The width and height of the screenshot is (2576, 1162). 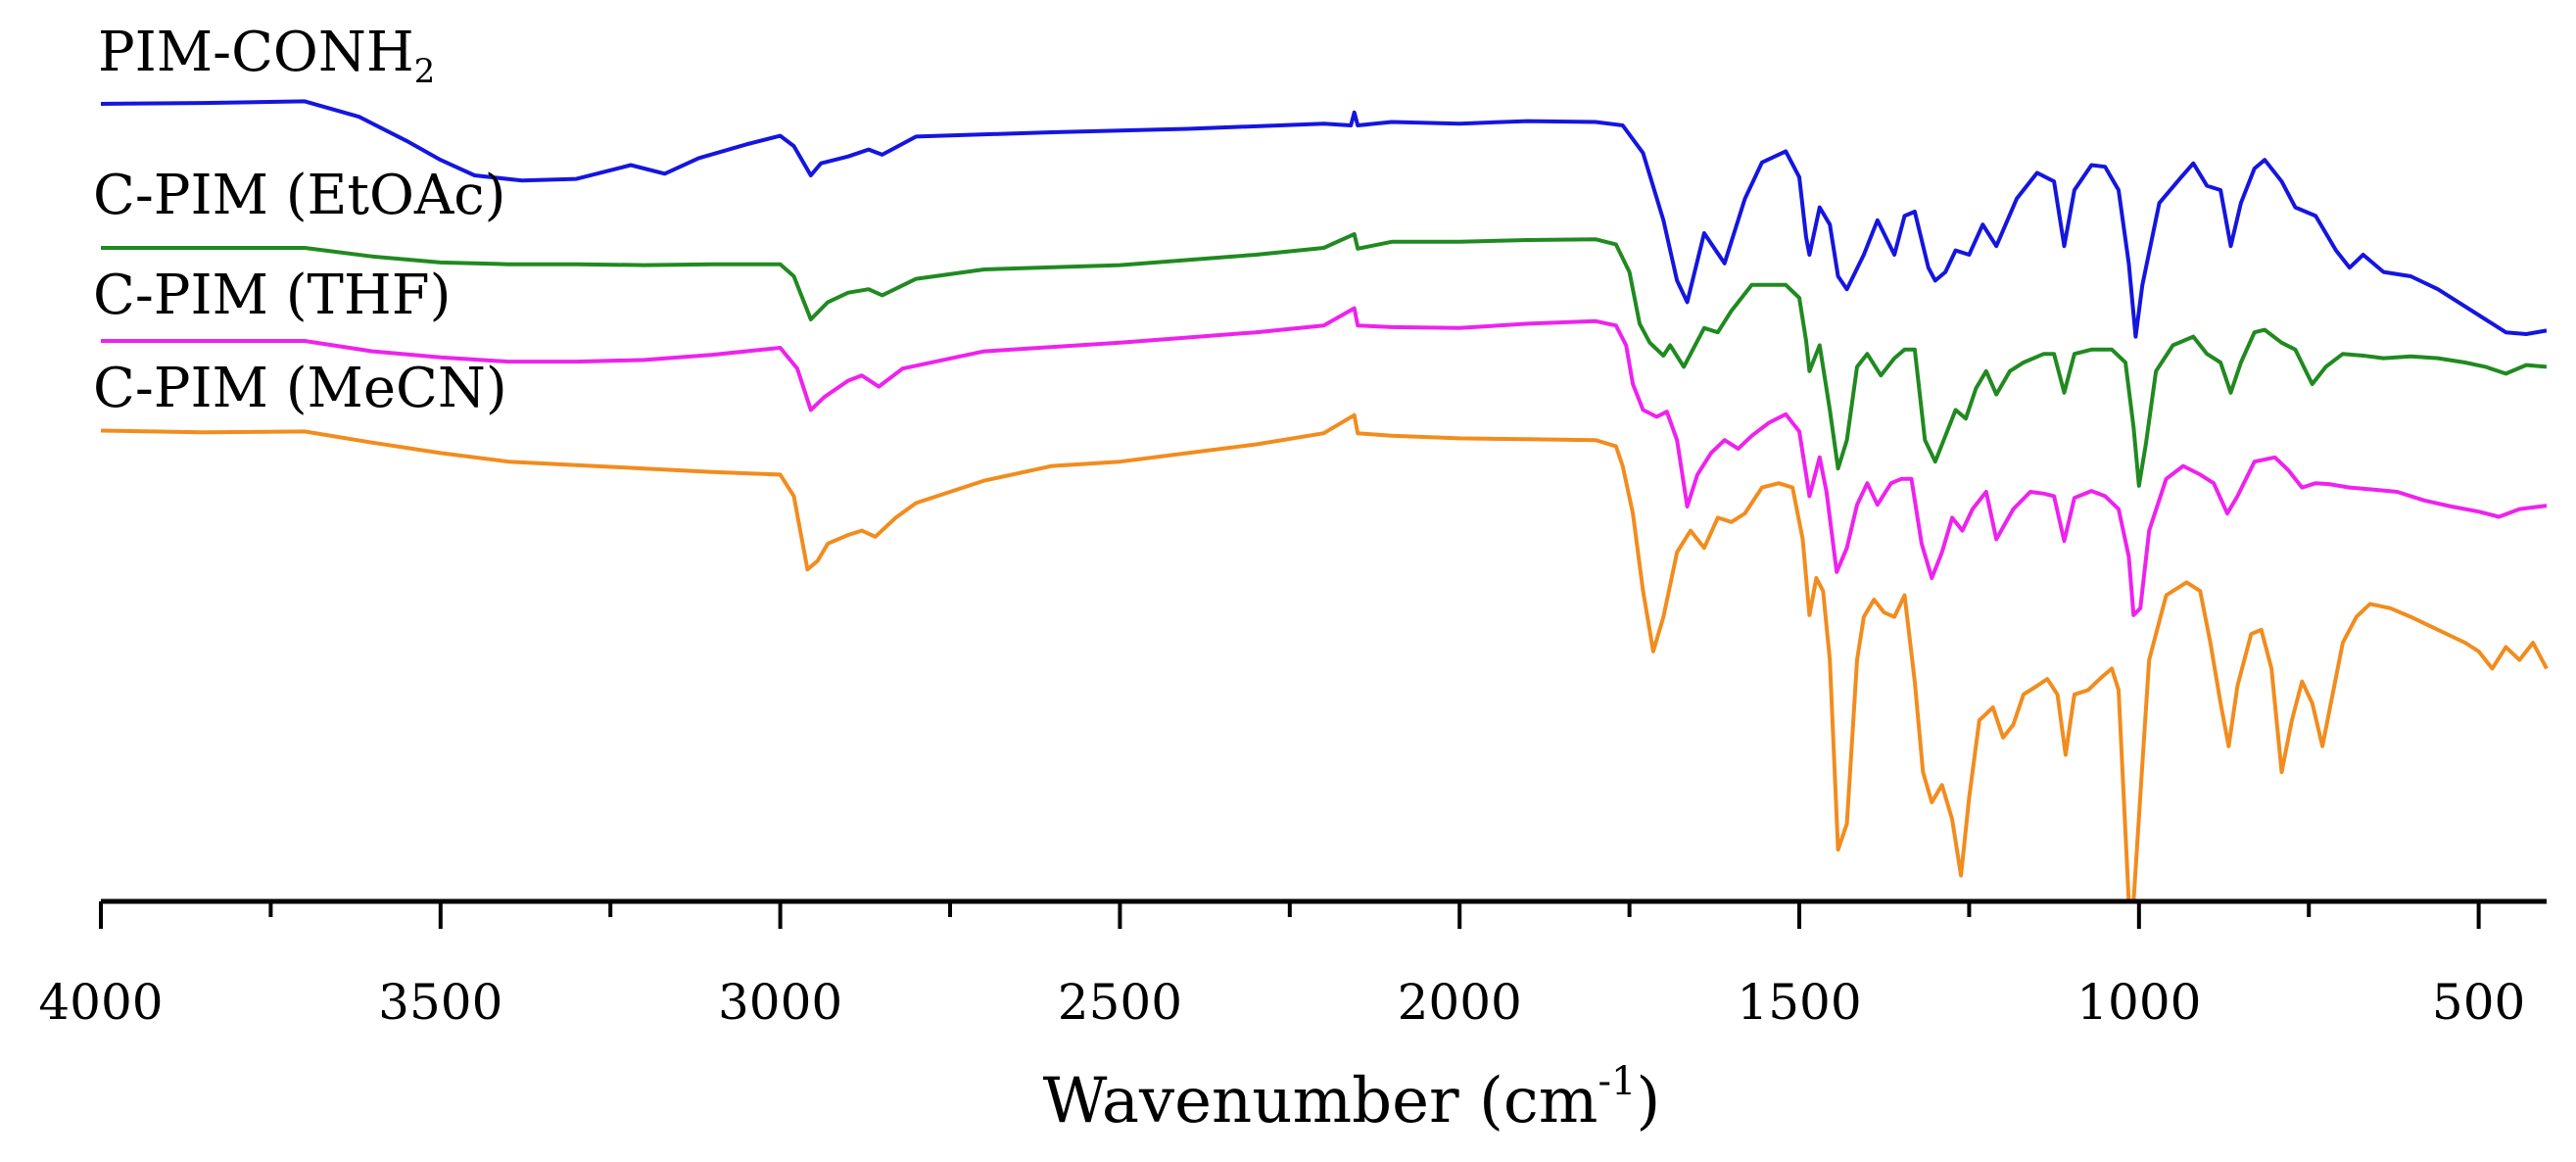 I want to click on series-label-c-pim-thf: C-PIM (THF), so click(x=272, y=295).